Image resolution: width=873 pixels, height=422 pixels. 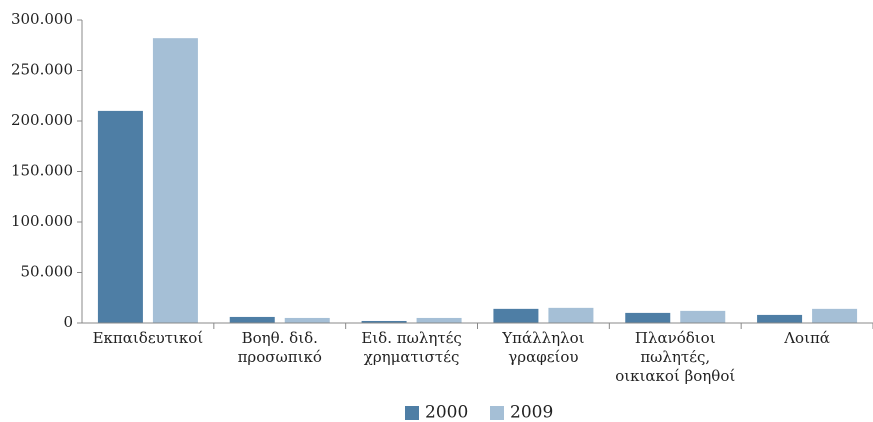 What do you see at coordinates (807, 338) in the screenshot?
I see `x-tick-label: Λοιπά` at bounding box center [807, 338].